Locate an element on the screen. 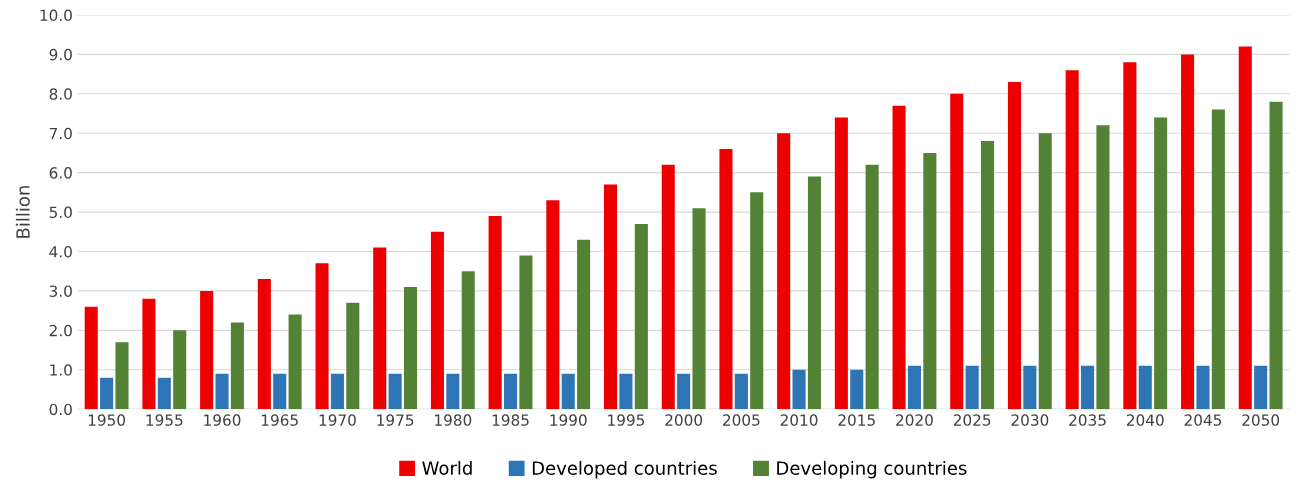  legend-label: Developed countries is located at coordinates (624, 469).